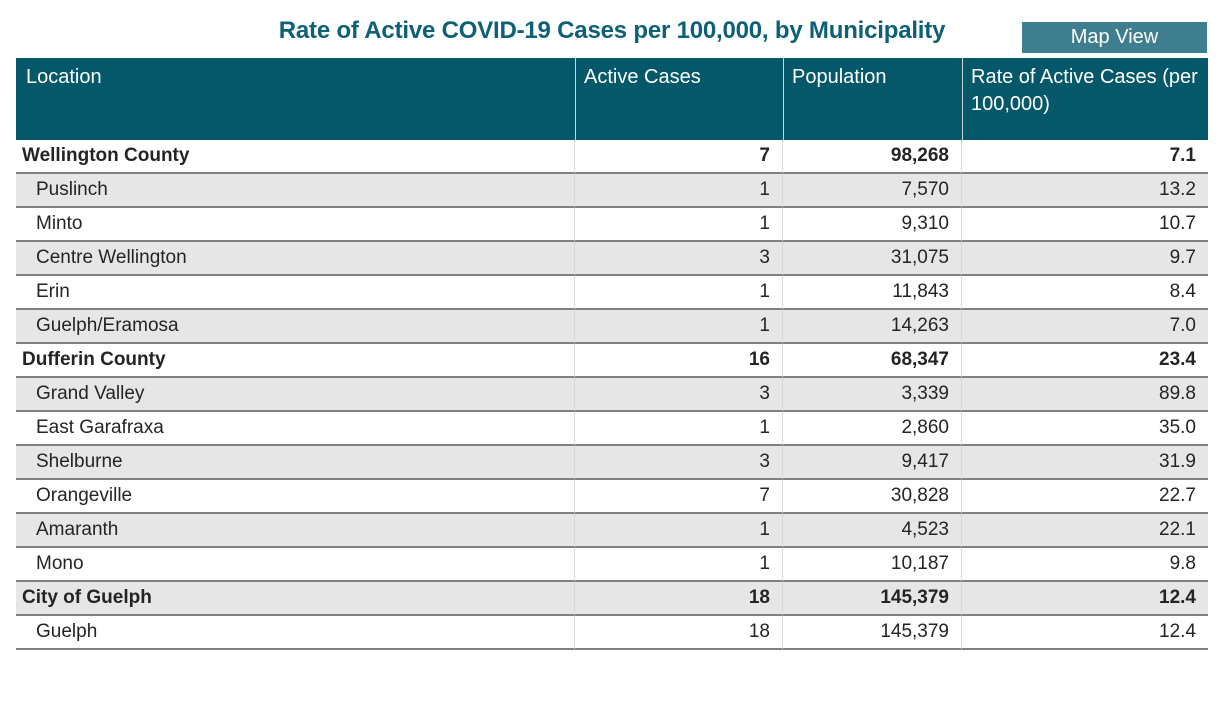  I want to click on table-row: Mono 1 10,187 9.8, so click(612, 565).